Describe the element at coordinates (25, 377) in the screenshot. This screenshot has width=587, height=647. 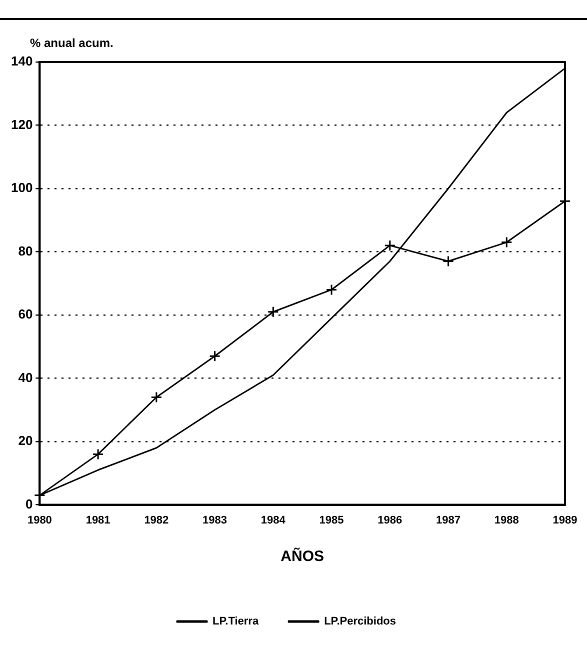
I see `y-tick-label: 40` at that location.